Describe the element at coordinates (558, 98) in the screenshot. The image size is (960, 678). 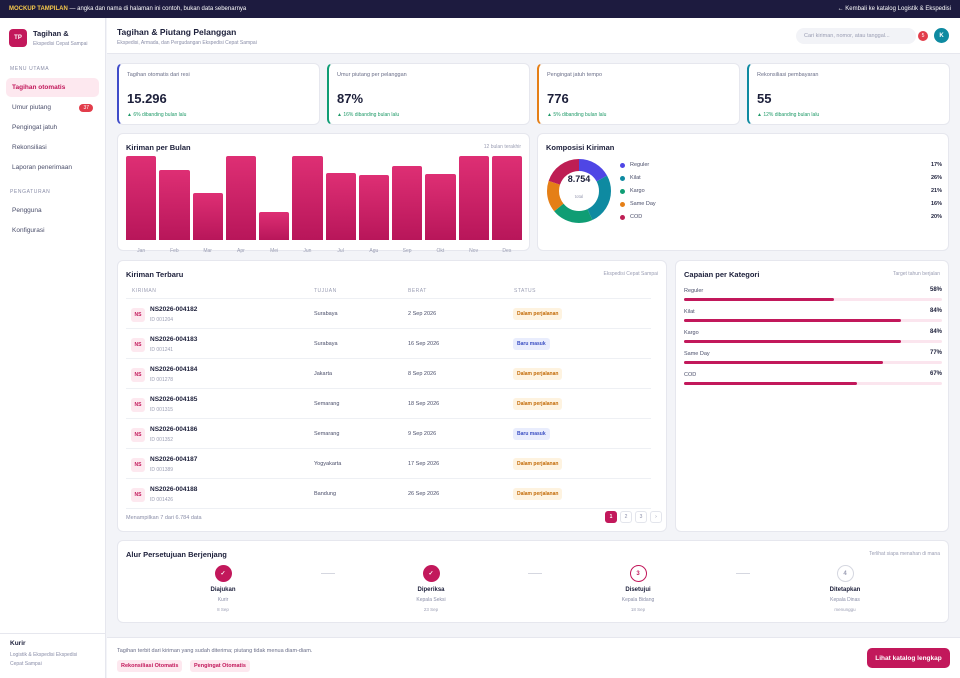
I see `kpi-value: 776` at that location.